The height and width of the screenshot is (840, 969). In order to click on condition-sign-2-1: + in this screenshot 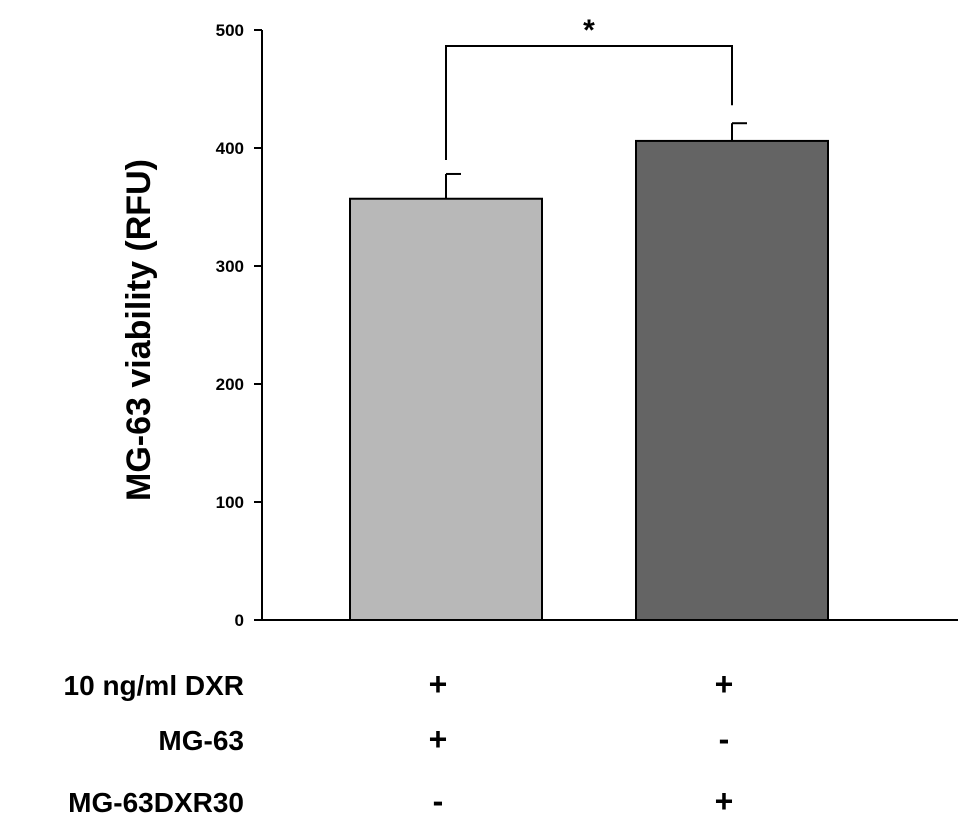, I will do `click(438, 739)`.